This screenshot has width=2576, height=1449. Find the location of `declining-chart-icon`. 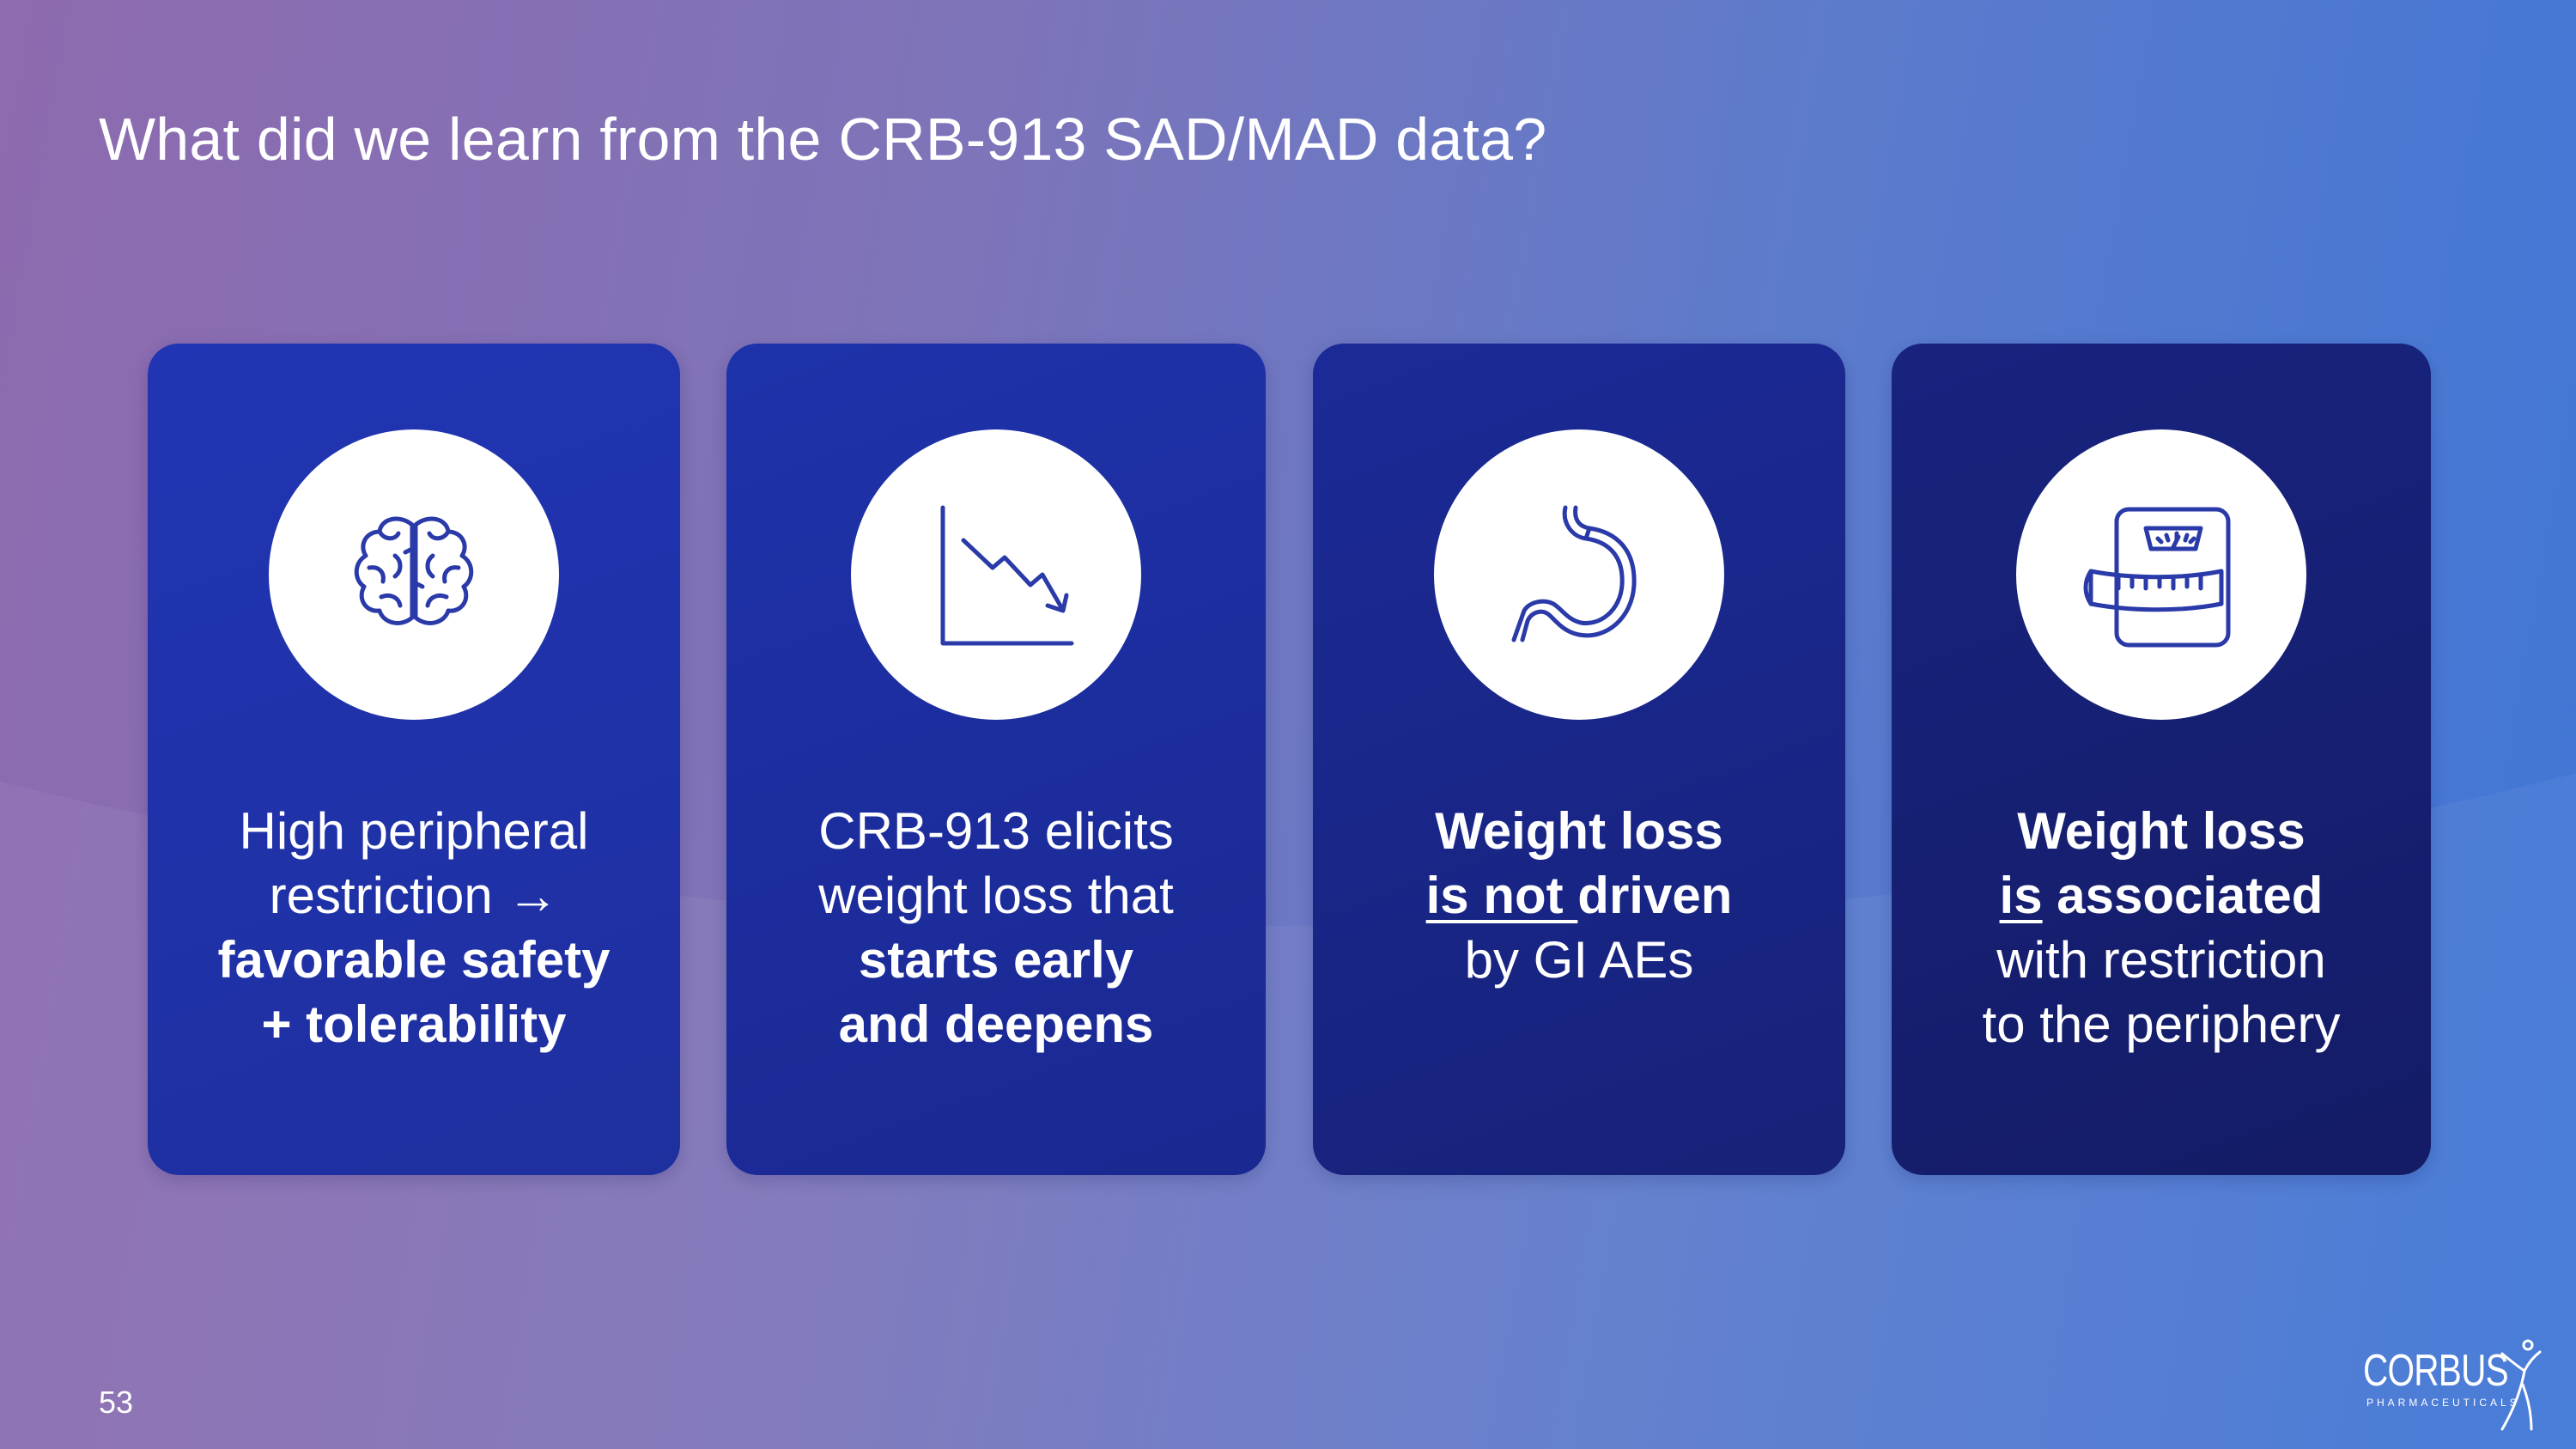

declining-chart-icon is located at coordinates (1007, 575).